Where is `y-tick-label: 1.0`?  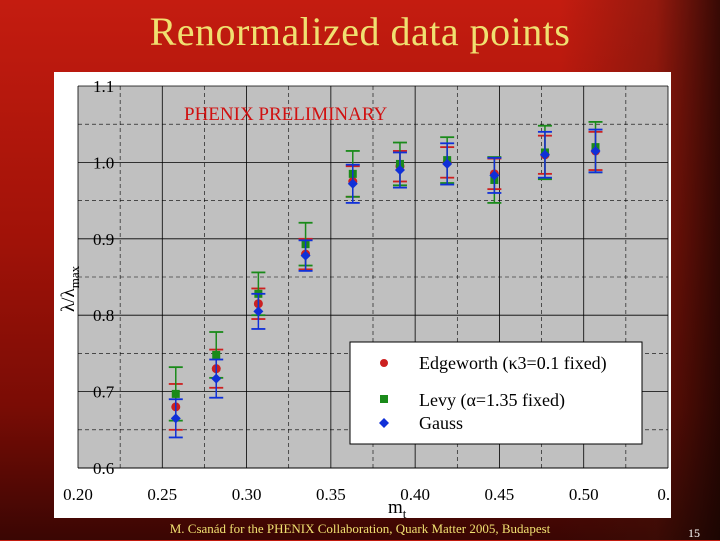 y-tick-label: 1.0 is located at coordinates (103, 162).